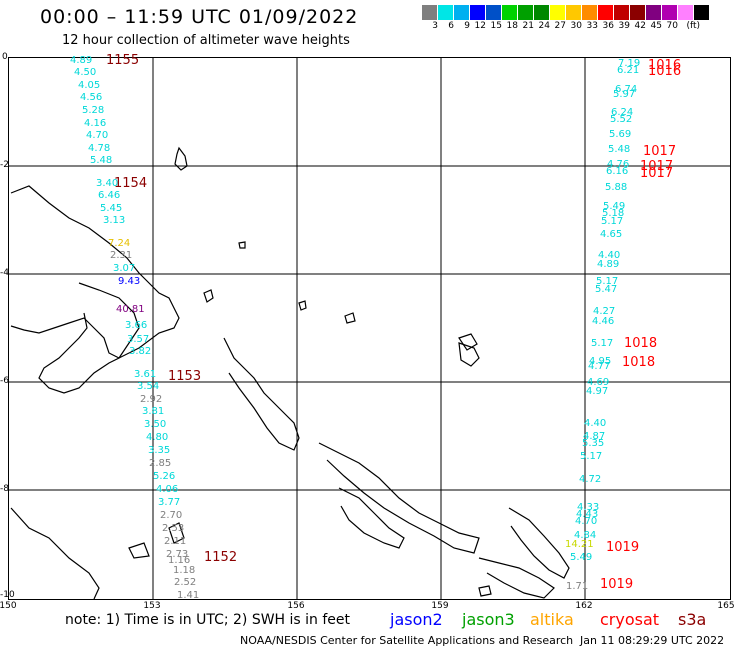 This screenshot has height=650, width=740. I want to click on color-legend-label: 24, so click(544, 26).